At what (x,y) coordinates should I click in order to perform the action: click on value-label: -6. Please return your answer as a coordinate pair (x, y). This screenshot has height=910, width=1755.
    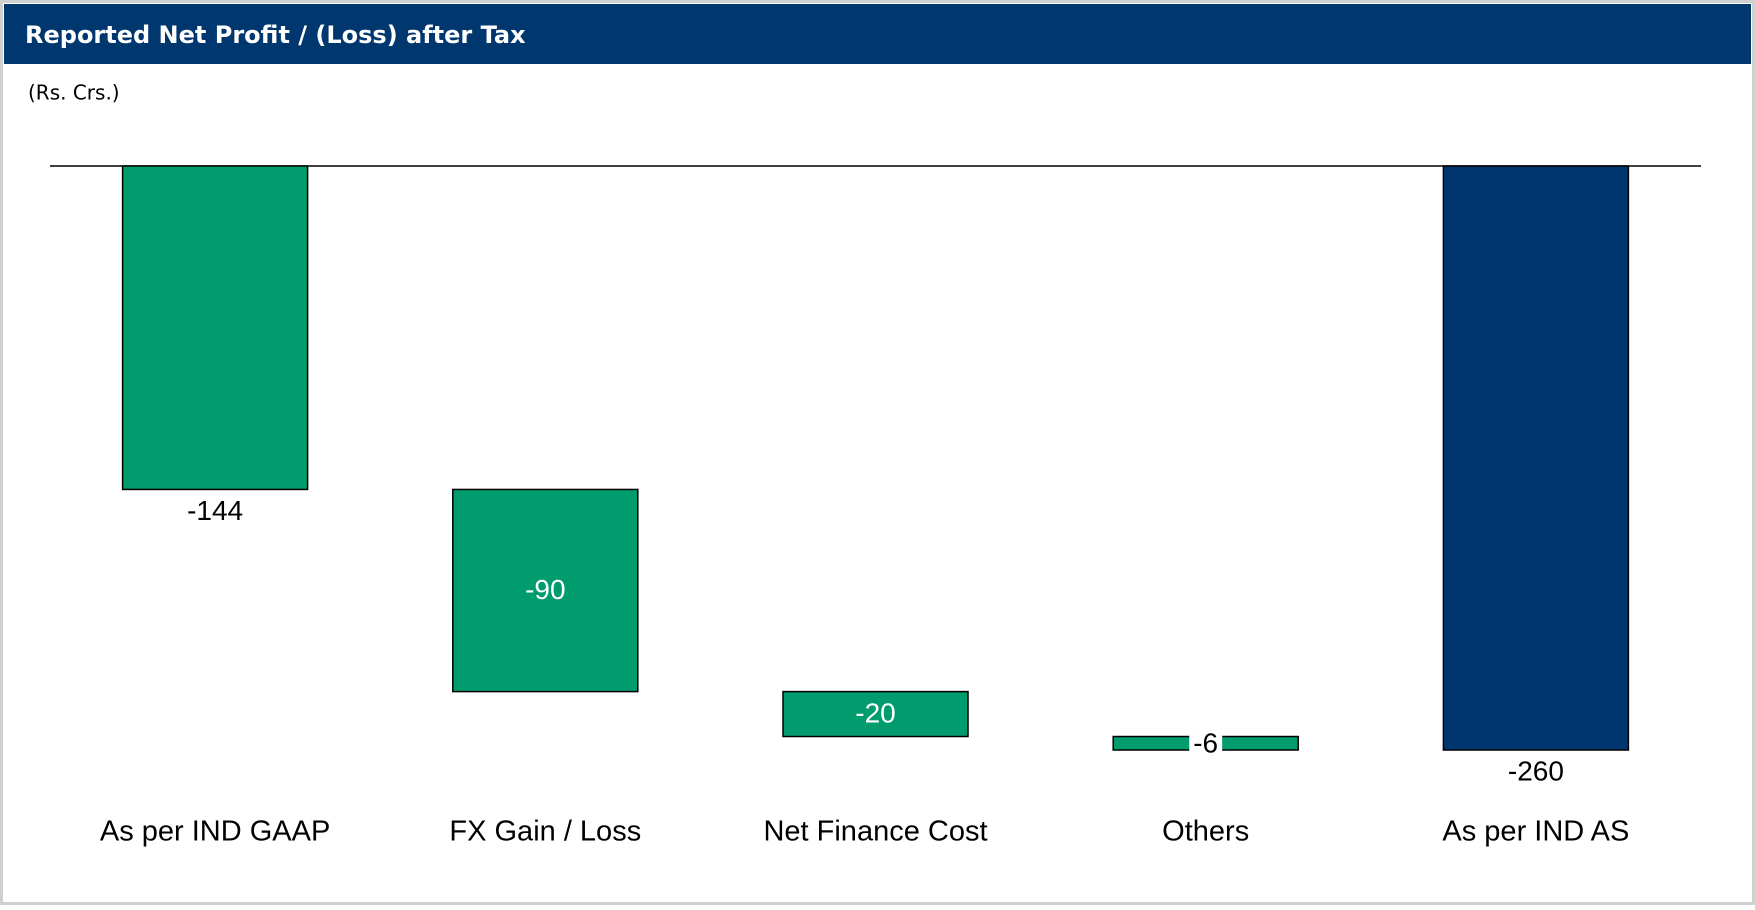
    Looking at the image, I should click on (1205, 743).